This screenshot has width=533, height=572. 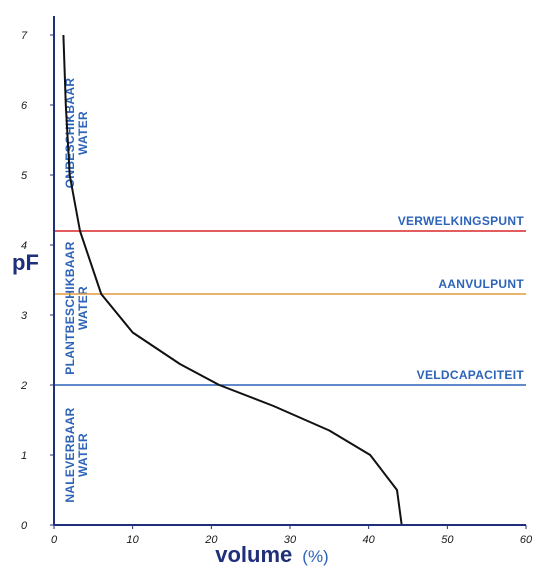 What do you see at coordinates (461, 221) in the screenshot?
I see `reference-line-label: VERWELKINGSPUNT` at bounding box center [461, 221].